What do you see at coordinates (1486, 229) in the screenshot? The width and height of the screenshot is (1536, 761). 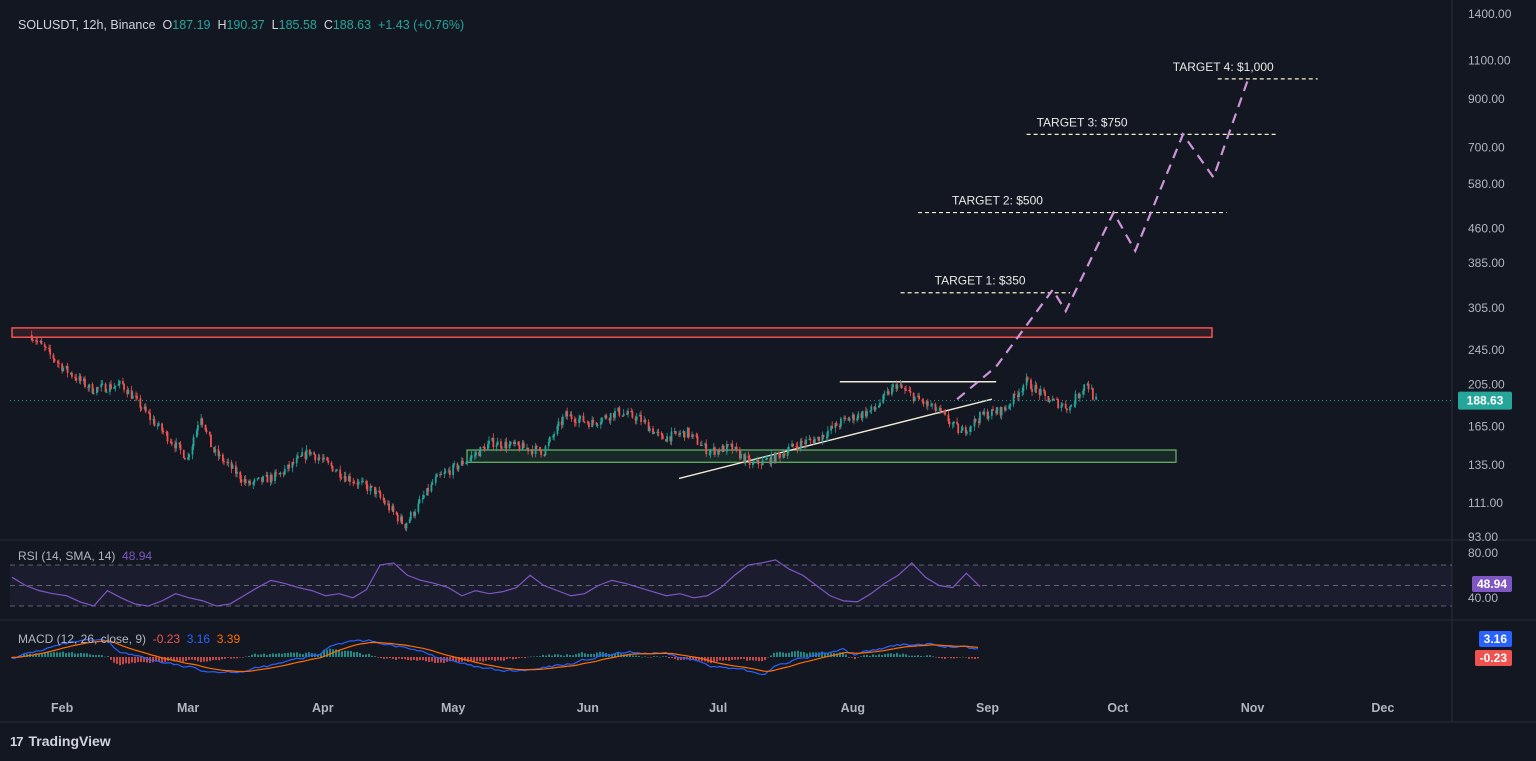 I see `price-tick-label: 460.00` at bounding box center [1486, 229].